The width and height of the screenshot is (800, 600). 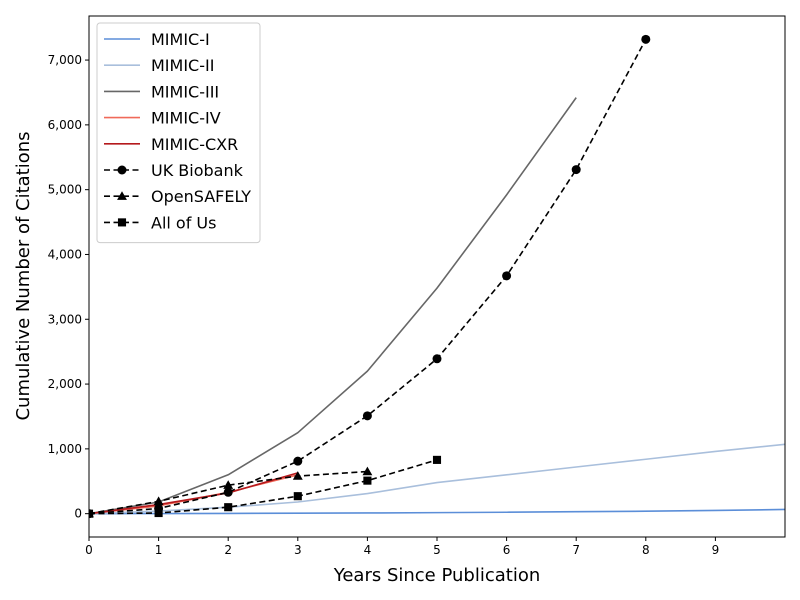 I want to click on legend-label-mimic-iii: MIMIC-III, so click(x=185, y=91).